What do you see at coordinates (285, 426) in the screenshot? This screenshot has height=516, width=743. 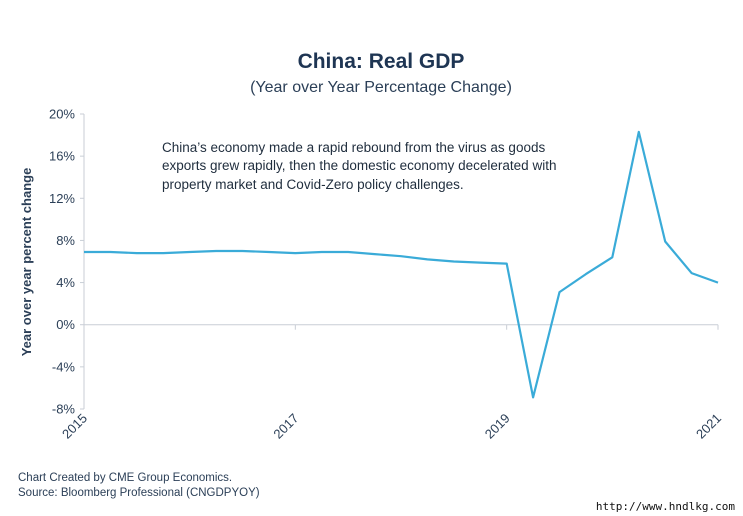 I see `x-tick-label: 2017` at bounding box center [285, 426].